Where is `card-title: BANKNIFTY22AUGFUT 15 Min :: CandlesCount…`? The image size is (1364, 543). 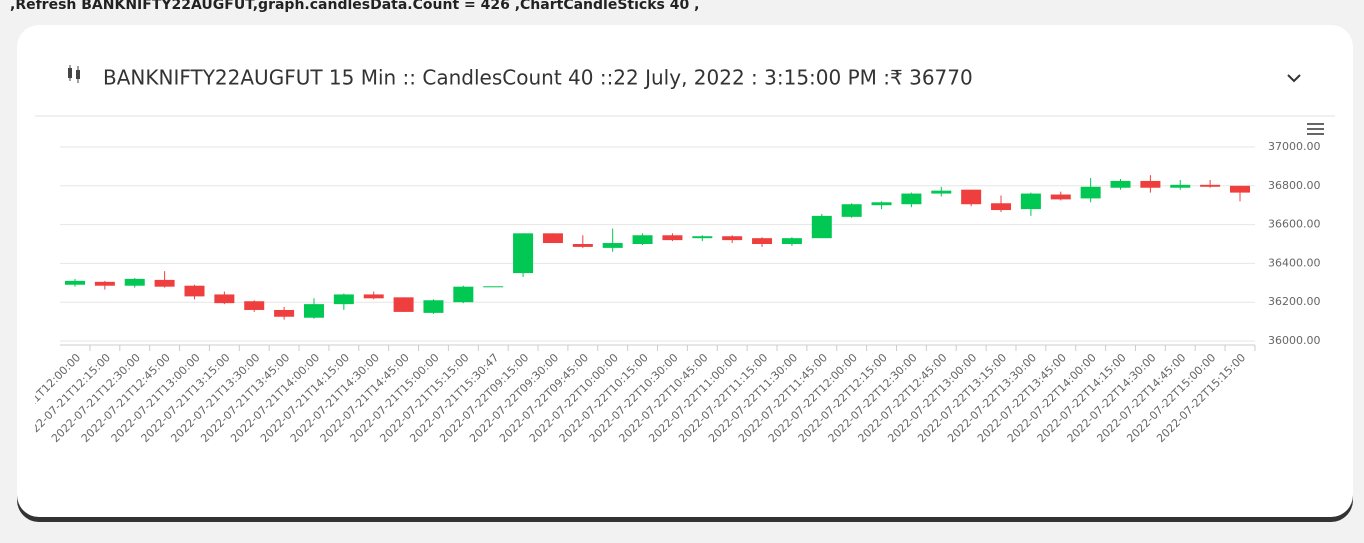
card-title: BANKNIFTY22AUGFUT 15 Min :: CandlesCount… is located at coordinates (538, 78).